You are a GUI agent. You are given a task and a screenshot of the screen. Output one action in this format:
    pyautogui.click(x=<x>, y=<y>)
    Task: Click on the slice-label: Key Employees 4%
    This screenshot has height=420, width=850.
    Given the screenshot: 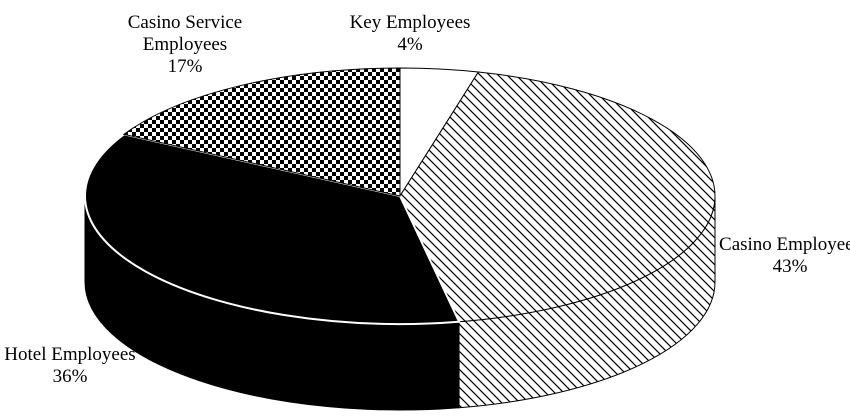 What is the action you would take?
    pyautogui.click(x=410, y=34)
    